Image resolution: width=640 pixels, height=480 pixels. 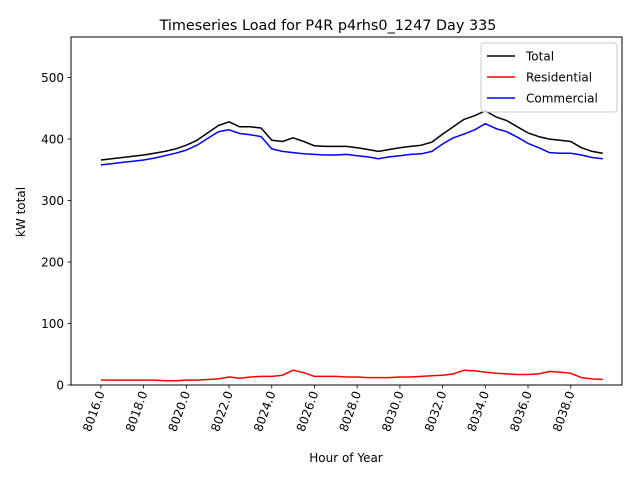 What do you see at coordinates (346, 458) in the screenshot?
I see `x-axis-label: Hour of Year` at bounding box center [346, 458].